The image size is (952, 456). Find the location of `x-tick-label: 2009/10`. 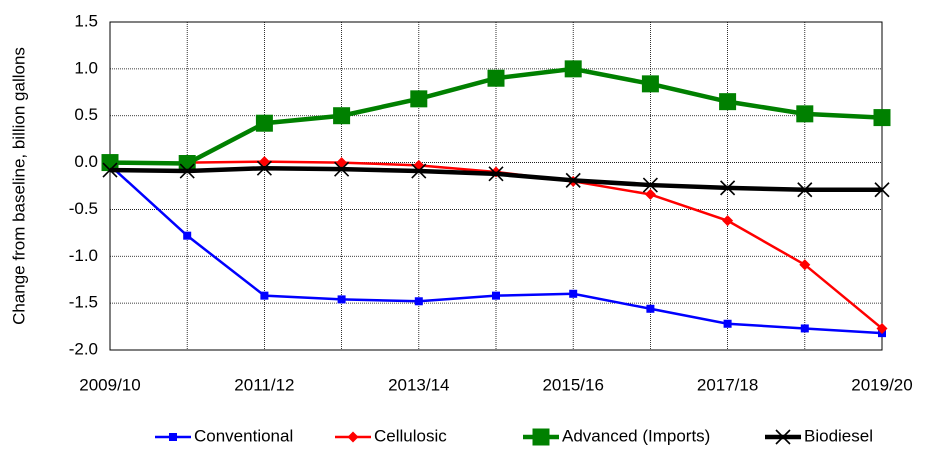

x-tick-label: 2009/10 is located at coordinates (109, 384).